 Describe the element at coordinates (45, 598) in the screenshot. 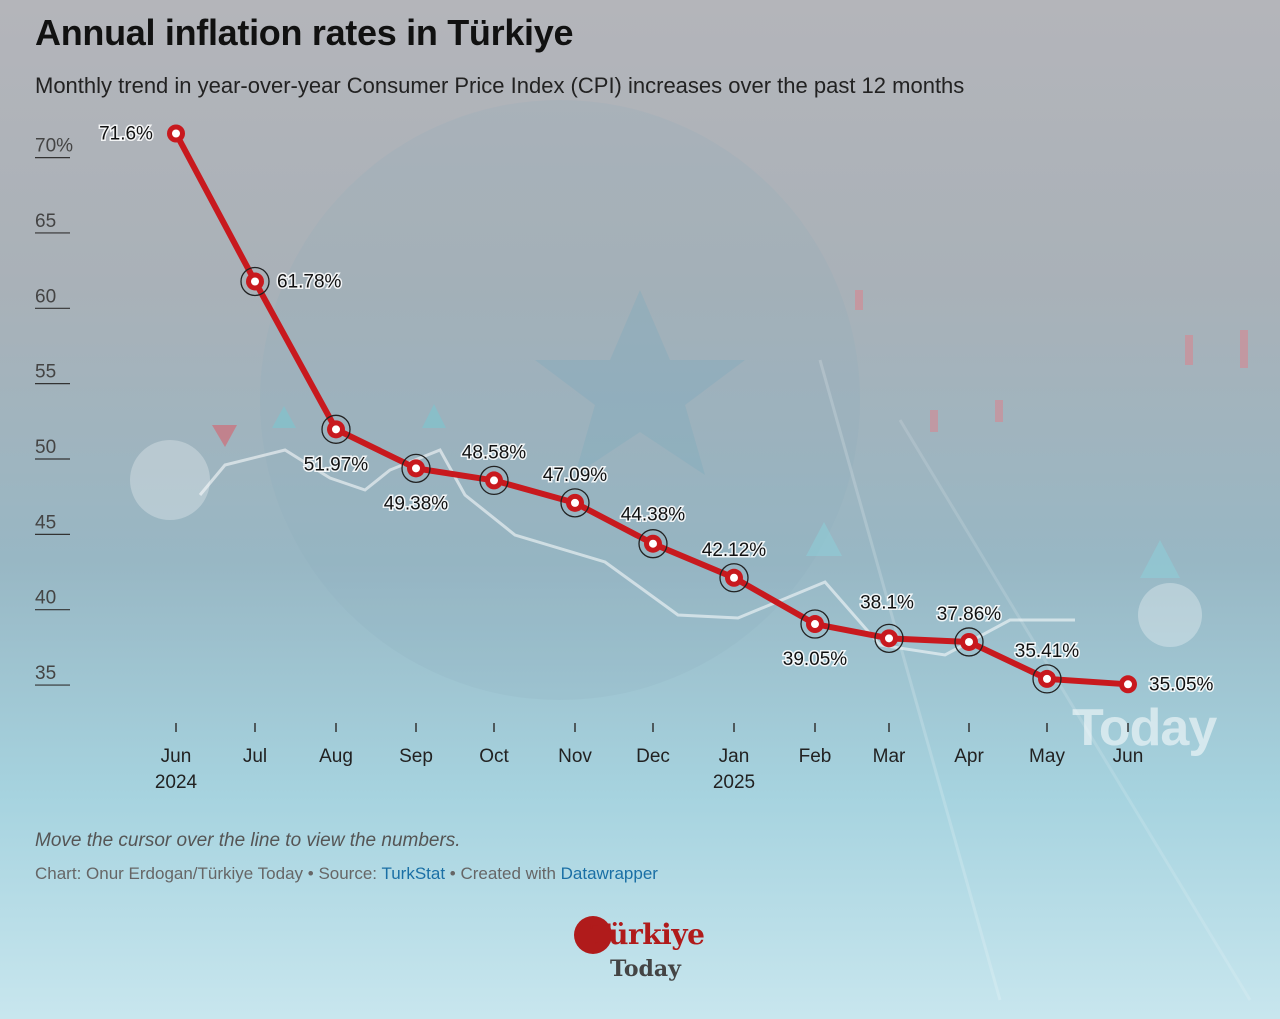

I see `y-tick-label: 40` at that location.